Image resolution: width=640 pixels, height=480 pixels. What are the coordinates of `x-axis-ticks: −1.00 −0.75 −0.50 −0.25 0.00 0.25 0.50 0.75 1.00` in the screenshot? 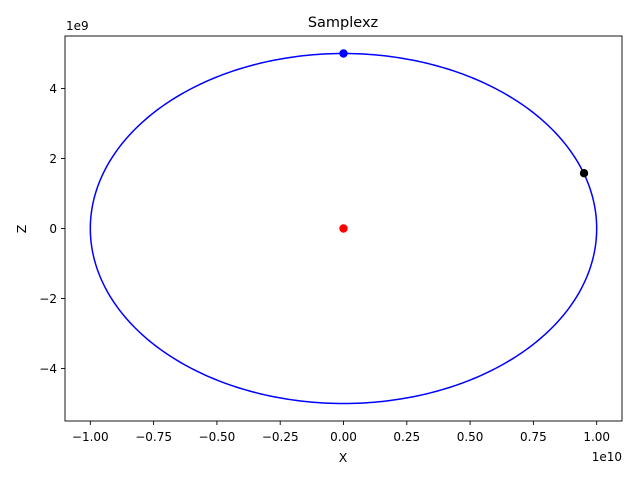 It's located at (341, 432).